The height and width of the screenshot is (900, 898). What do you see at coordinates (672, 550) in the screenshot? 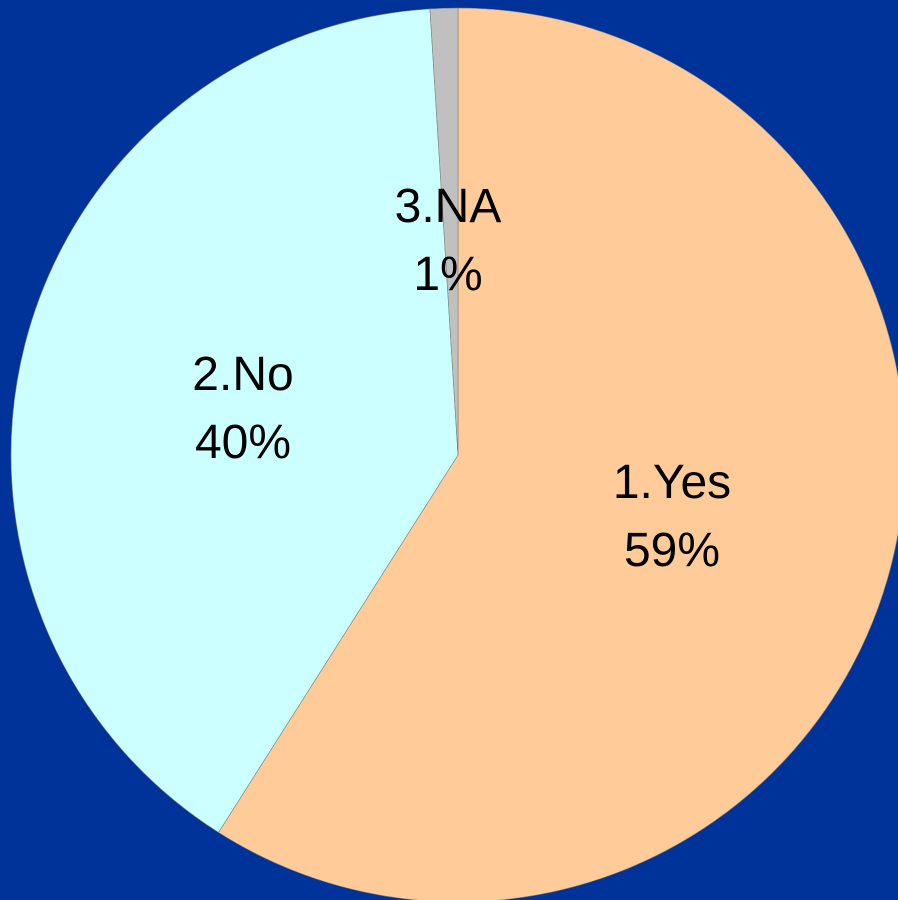
I see `slice-value-label-yes: 59%` at bounding box center [672, 550].